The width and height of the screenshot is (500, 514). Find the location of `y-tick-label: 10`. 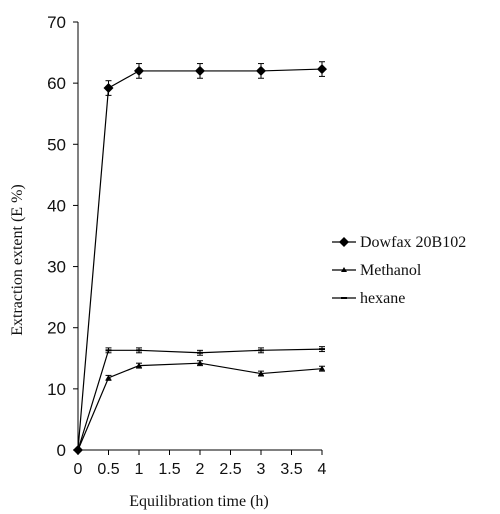

y-tick-label: 10 is located at coordinates (56, 389).